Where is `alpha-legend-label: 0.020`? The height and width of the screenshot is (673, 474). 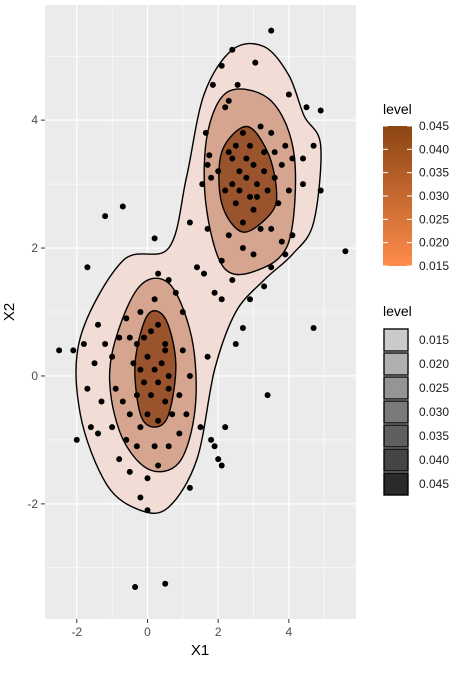
alpha-legend-label: 0.020 is located at coordinates (434, 364).